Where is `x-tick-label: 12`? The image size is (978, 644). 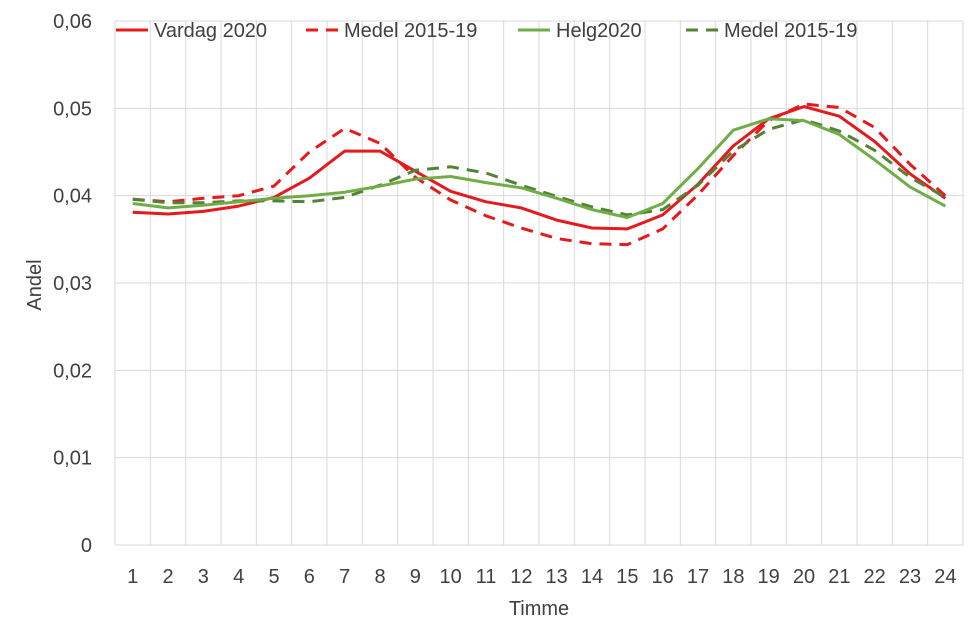 x-tick-label: 12 is located at coordinates (521, 577).